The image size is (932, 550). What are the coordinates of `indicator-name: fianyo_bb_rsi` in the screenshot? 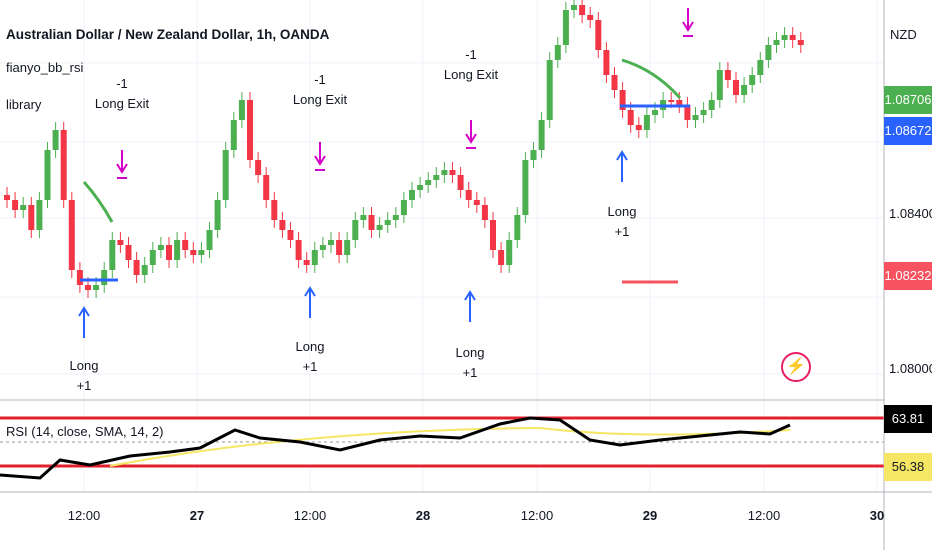 It's located at (45, 67).